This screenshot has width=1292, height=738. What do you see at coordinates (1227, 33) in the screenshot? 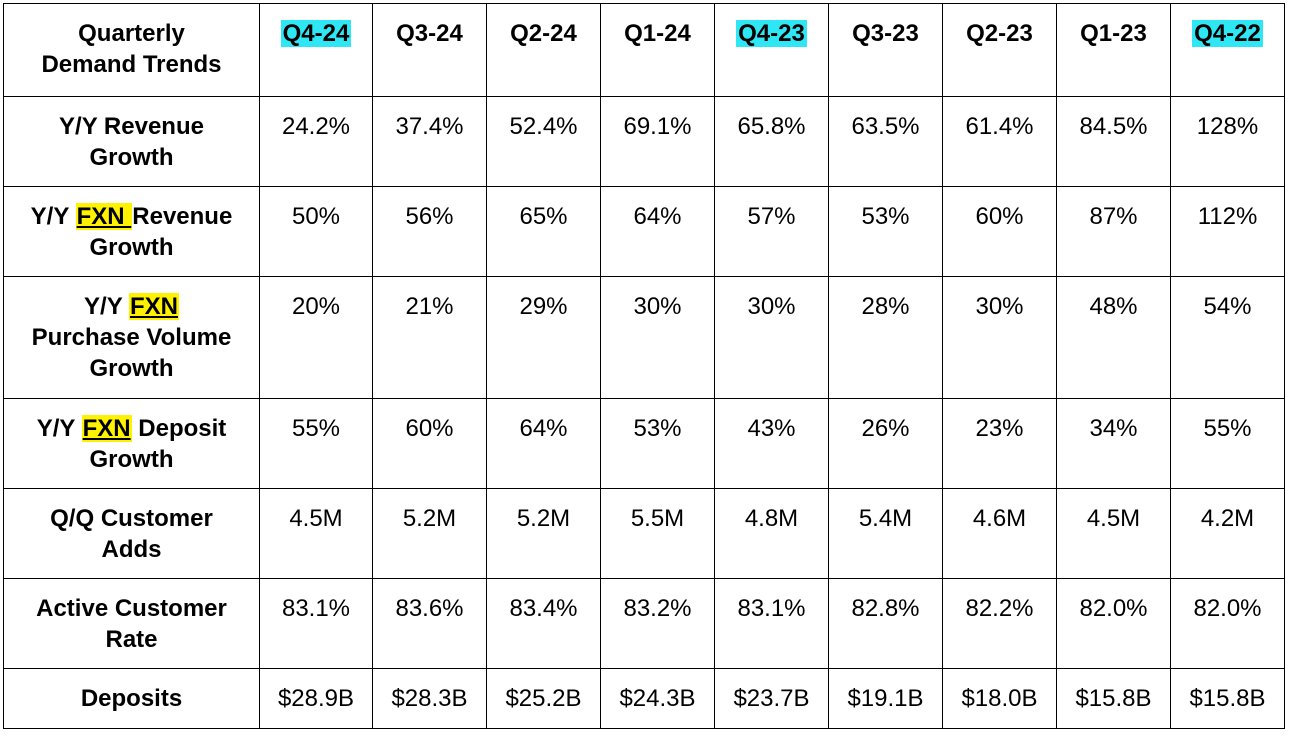
I see `column-header-label: Q4-22` at bounding box center [1227, 33].